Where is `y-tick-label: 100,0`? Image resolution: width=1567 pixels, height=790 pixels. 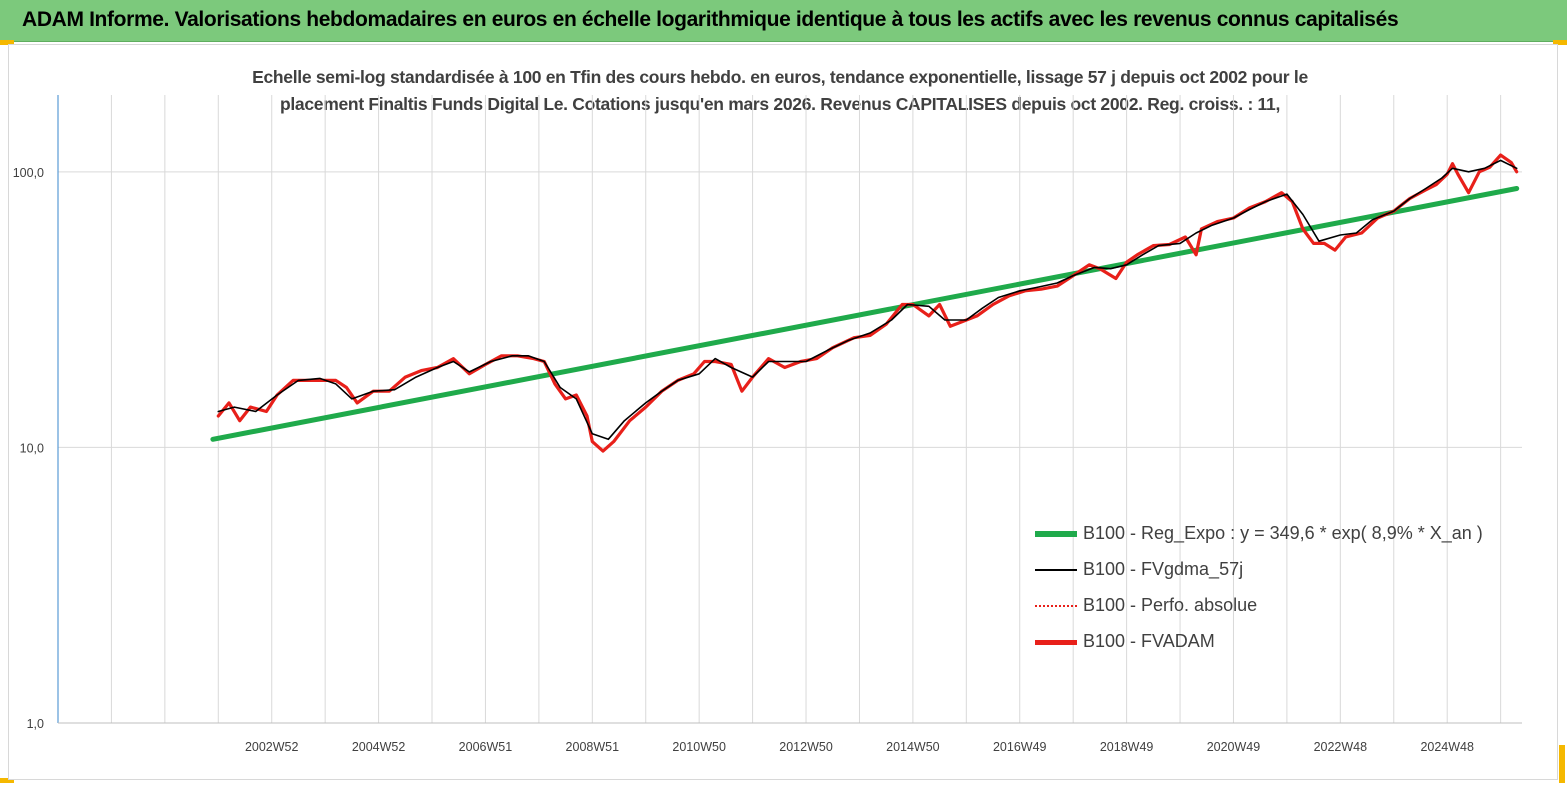
y-tick-label: 100,0 is located at coordinates (28, 173).